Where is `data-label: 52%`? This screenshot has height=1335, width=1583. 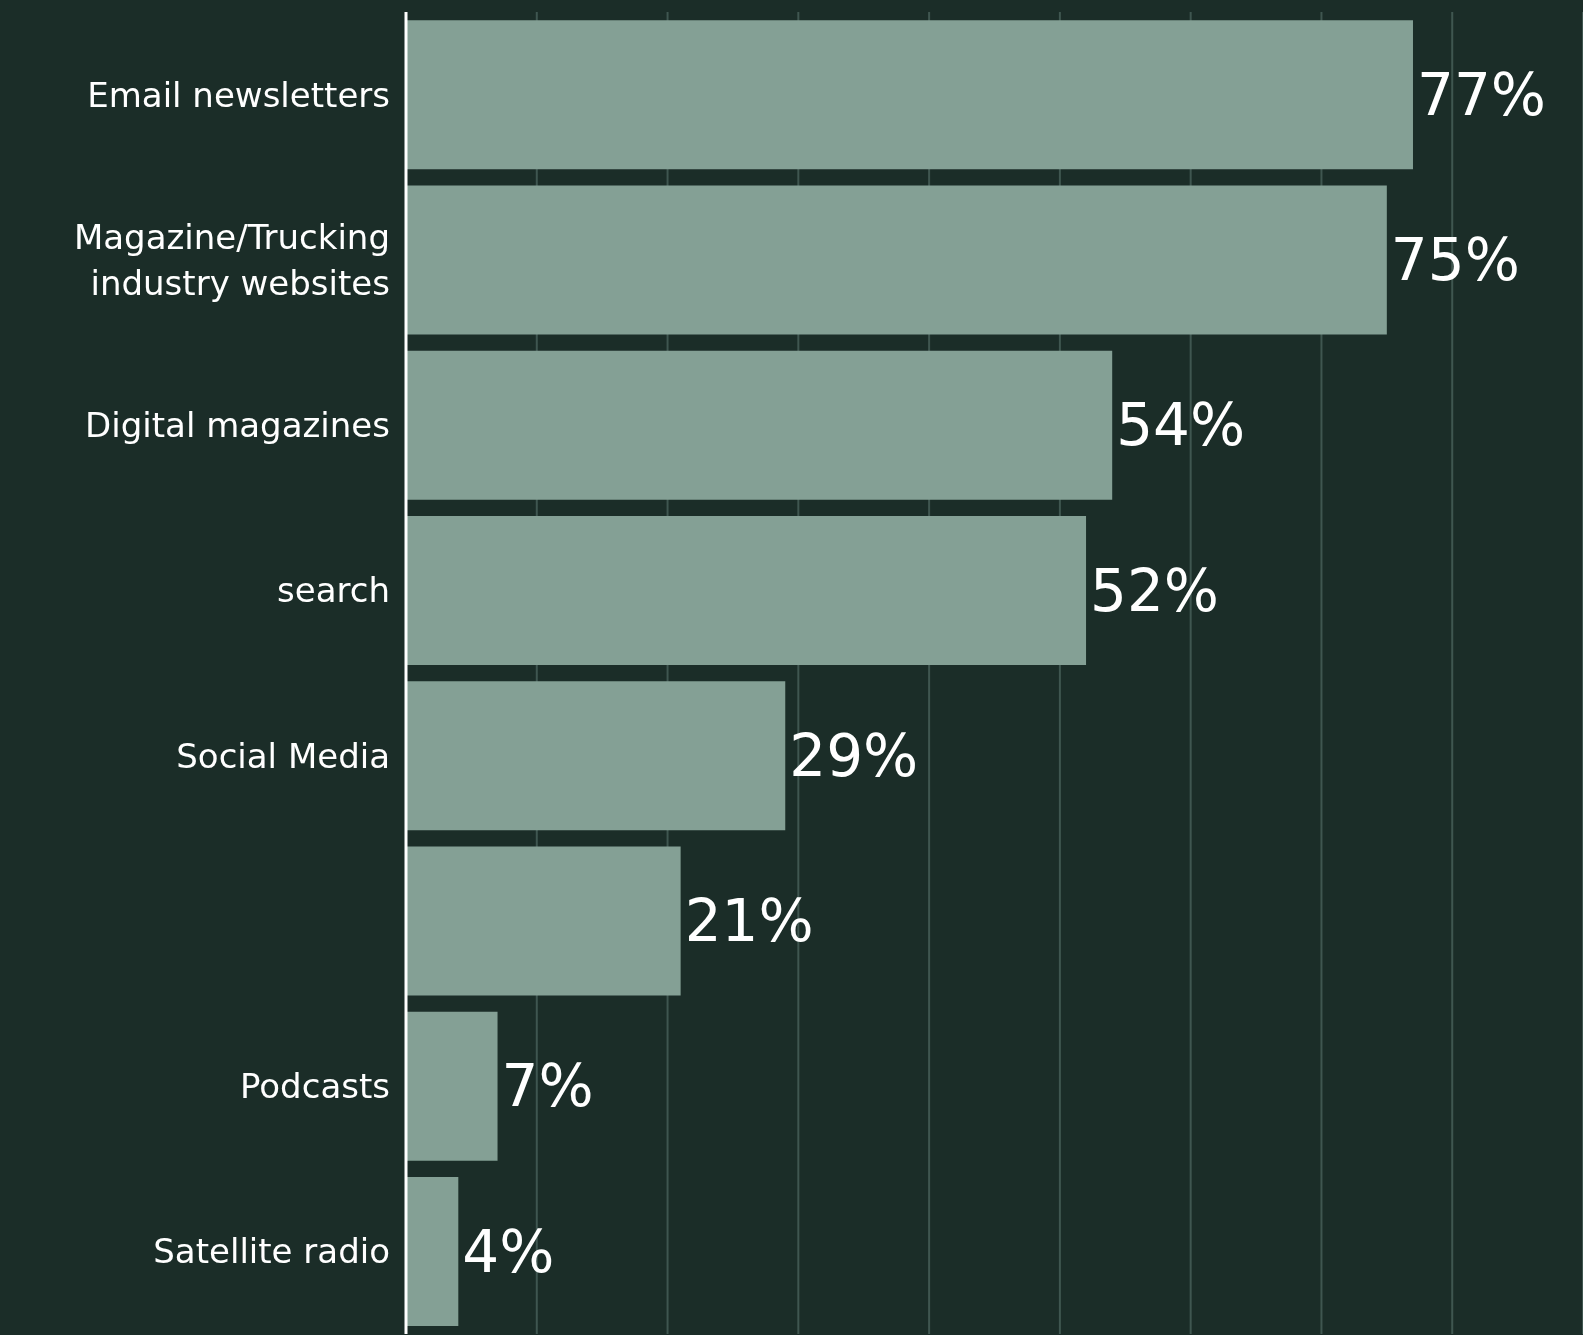 data-label: 52% is located at coordinates (1154, 590).